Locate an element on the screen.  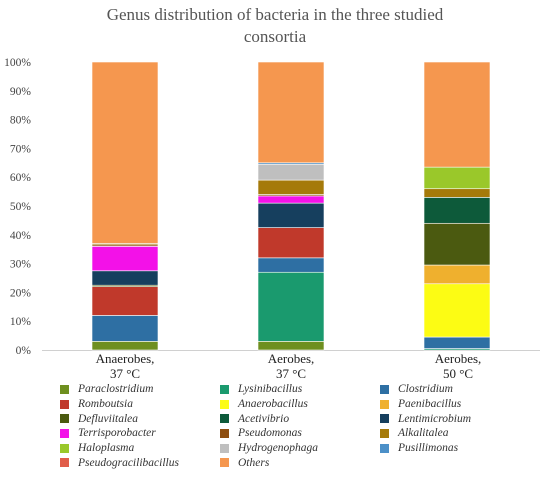
legend-label: Terrisporobacter is located at coordinates (117, 433).